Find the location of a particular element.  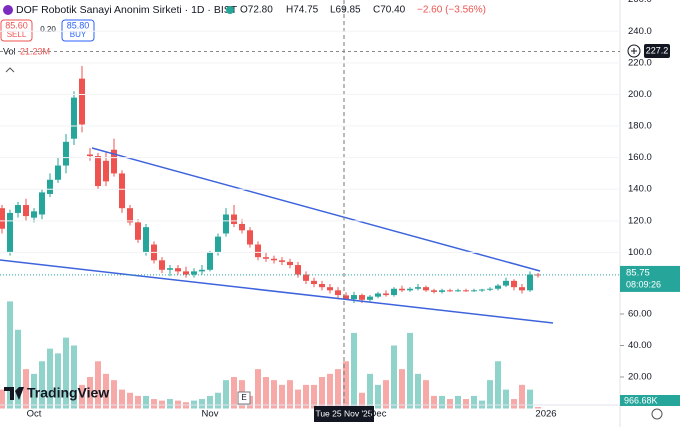

vol-tick-label: 60.00 is located at coordinates (640, 314).